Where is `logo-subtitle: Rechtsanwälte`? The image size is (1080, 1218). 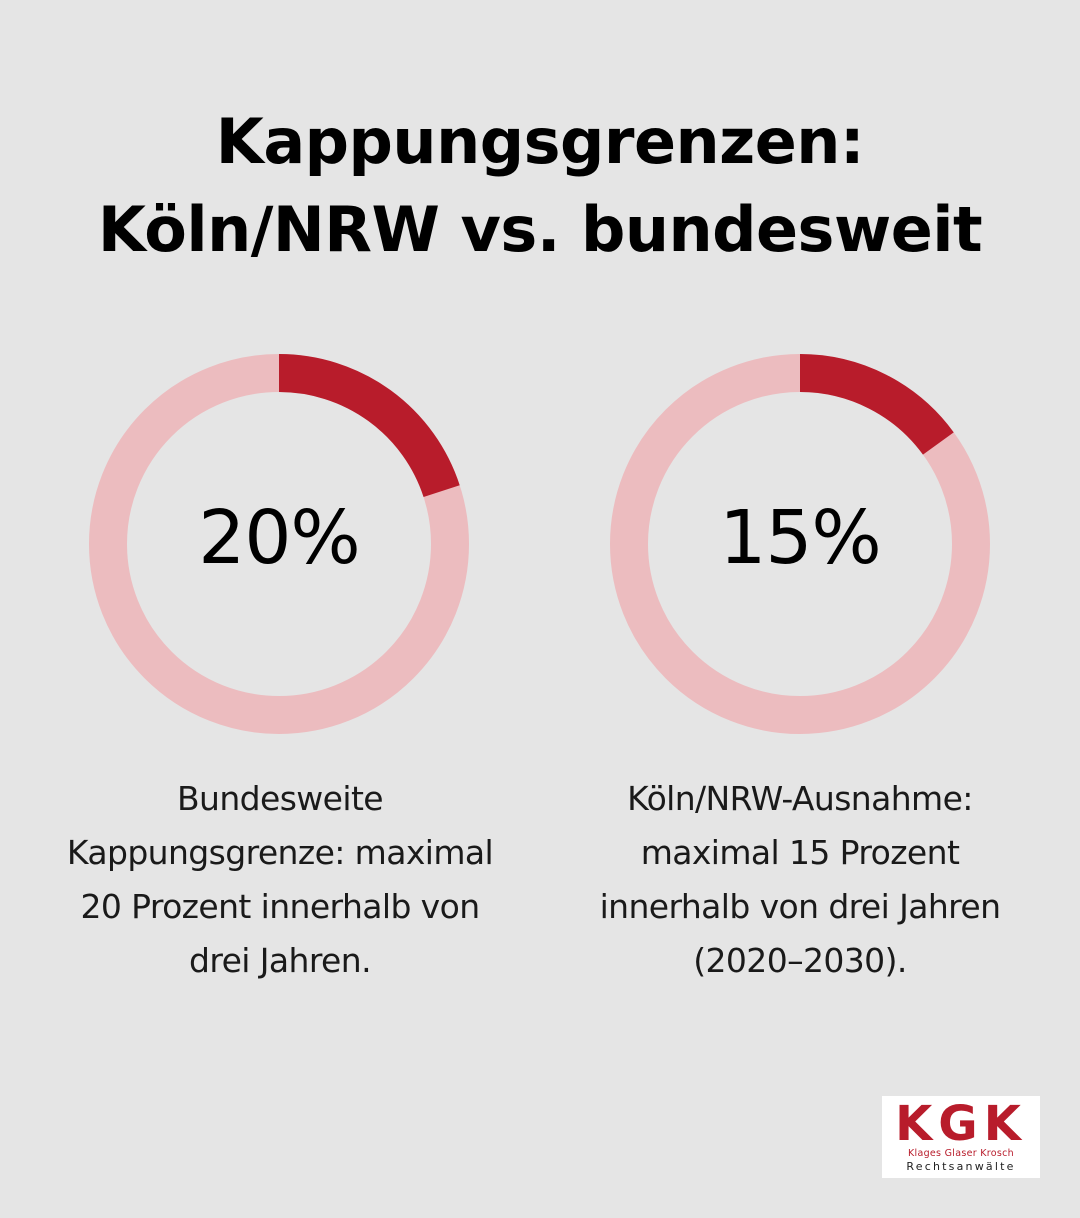
logo-subtitle: Rechtsanwälte is located at coordinates (961, 1166).